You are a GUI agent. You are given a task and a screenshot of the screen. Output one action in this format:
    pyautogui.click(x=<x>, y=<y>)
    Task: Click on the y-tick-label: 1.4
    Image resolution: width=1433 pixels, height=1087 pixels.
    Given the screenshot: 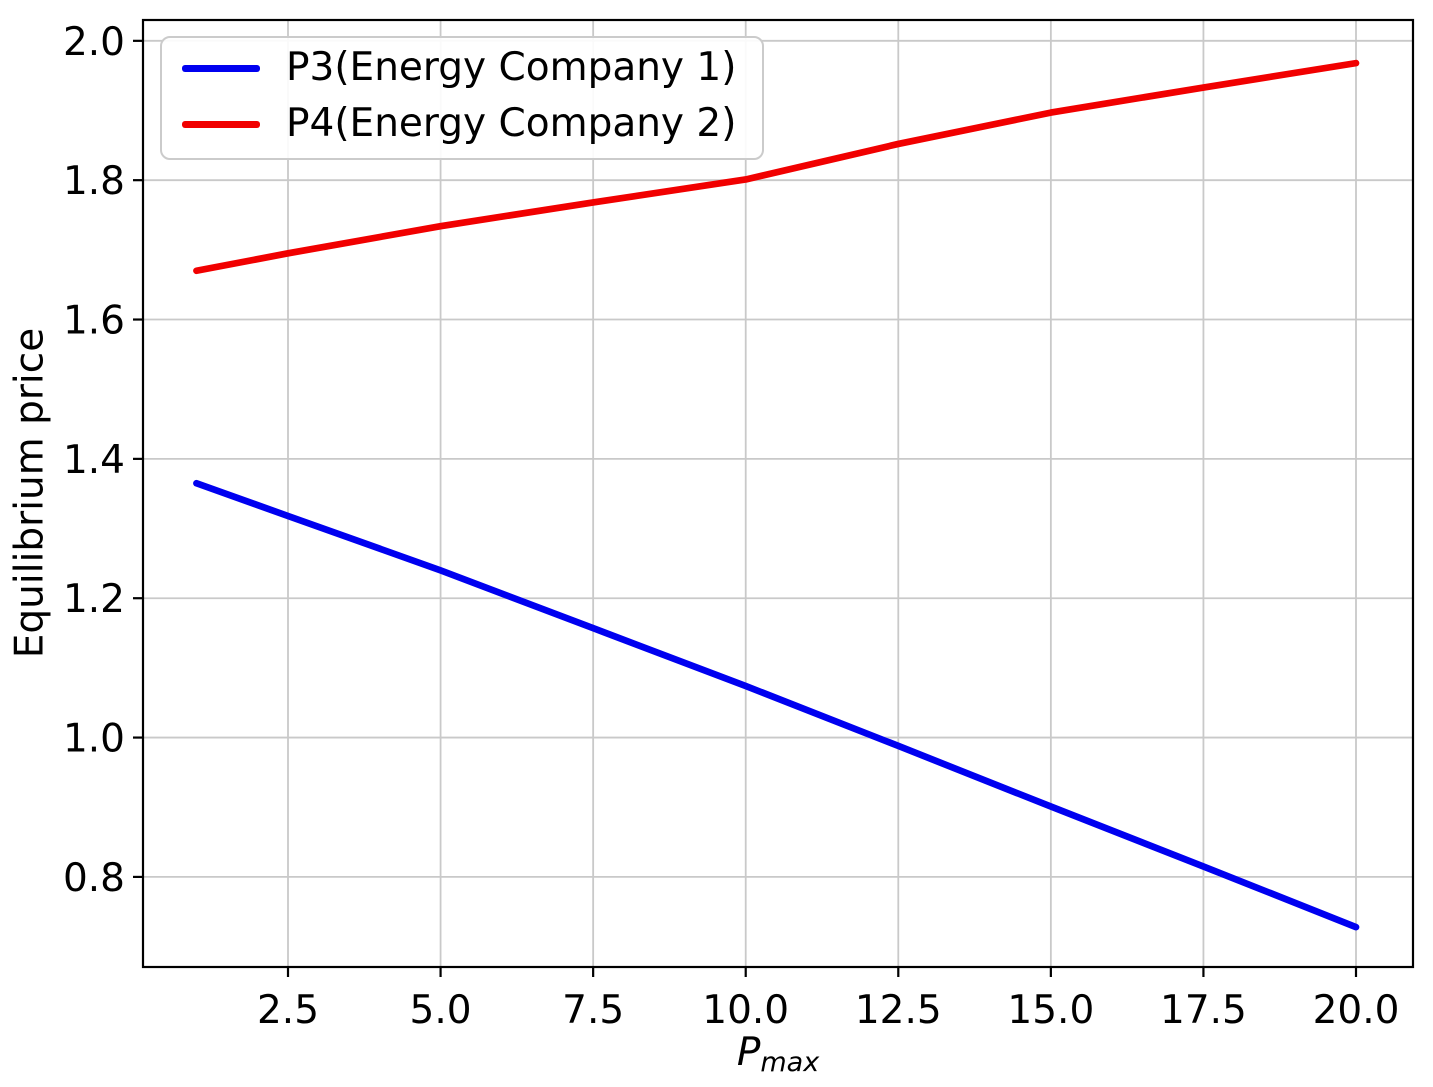 What is the action you would take?
    pyautogui.click(x=94, y=460)
    